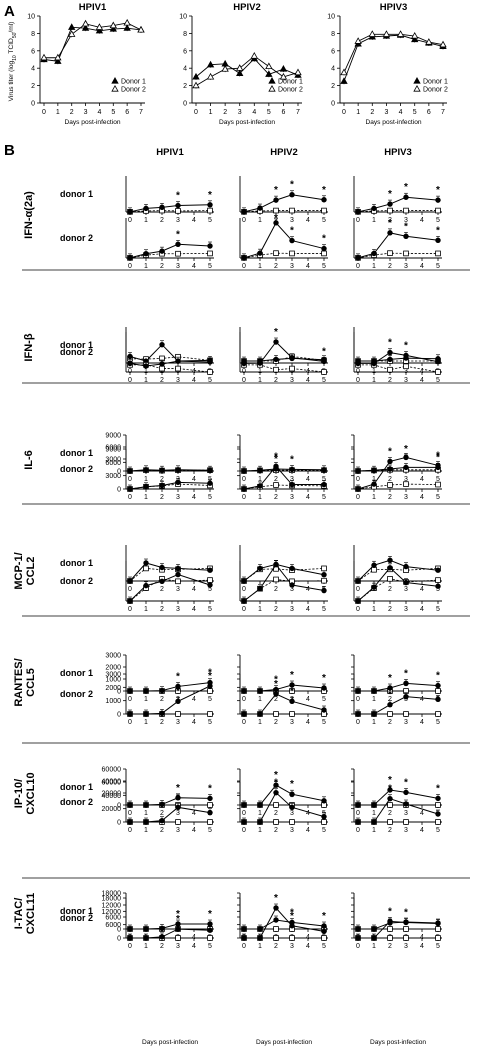 This screenshot has height=1050, width=478. I want to click on panel-a-xtick-label: 0, so click(44, 112).